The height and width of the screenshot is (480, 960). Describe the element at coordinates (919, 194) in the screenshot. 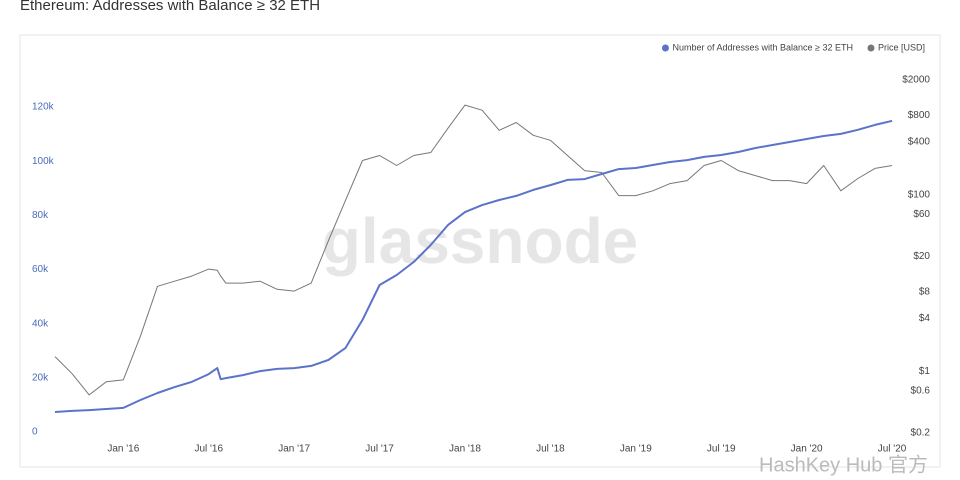

I see `y2-tick-label: $100` at that location.